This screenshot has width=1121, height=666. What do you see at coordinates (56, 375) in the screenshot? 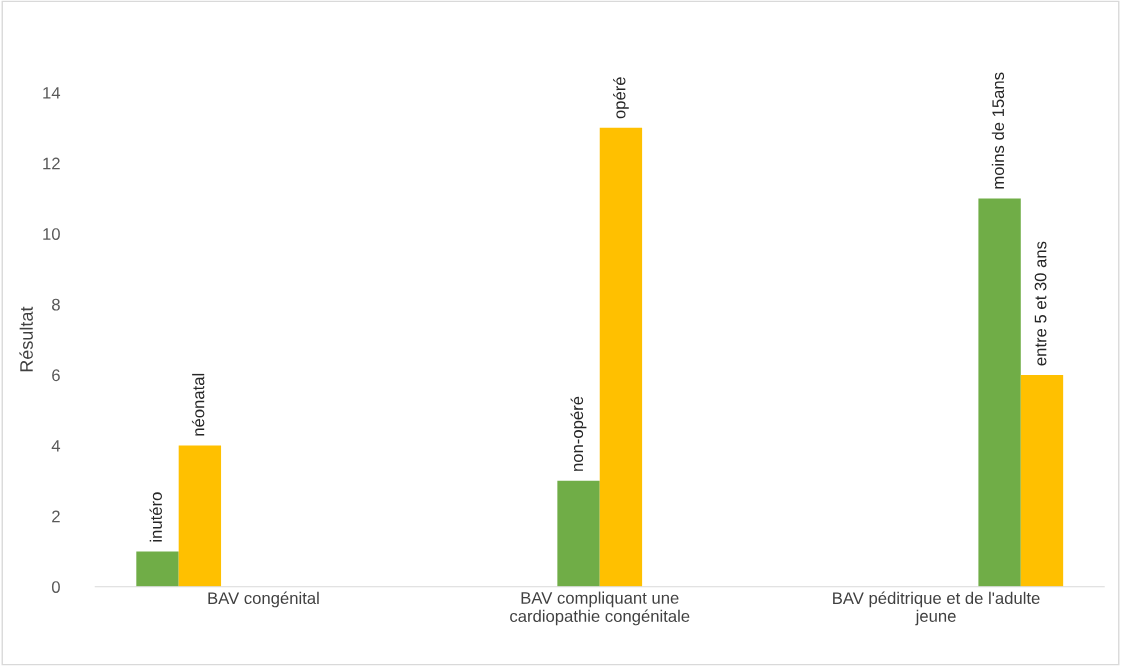
I see `y-tick-label: 6` at bounding box center [56, 375].